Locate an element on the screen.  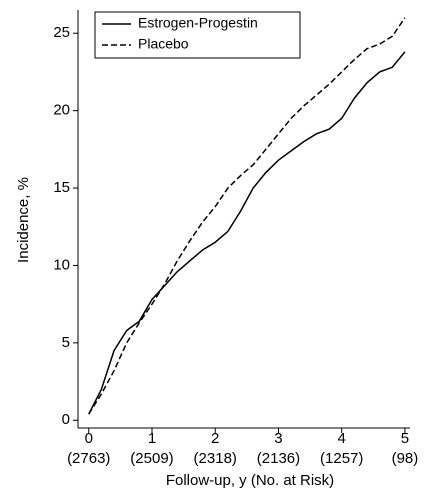
at-risk-label: (98) is located at coordinates (405, 458).